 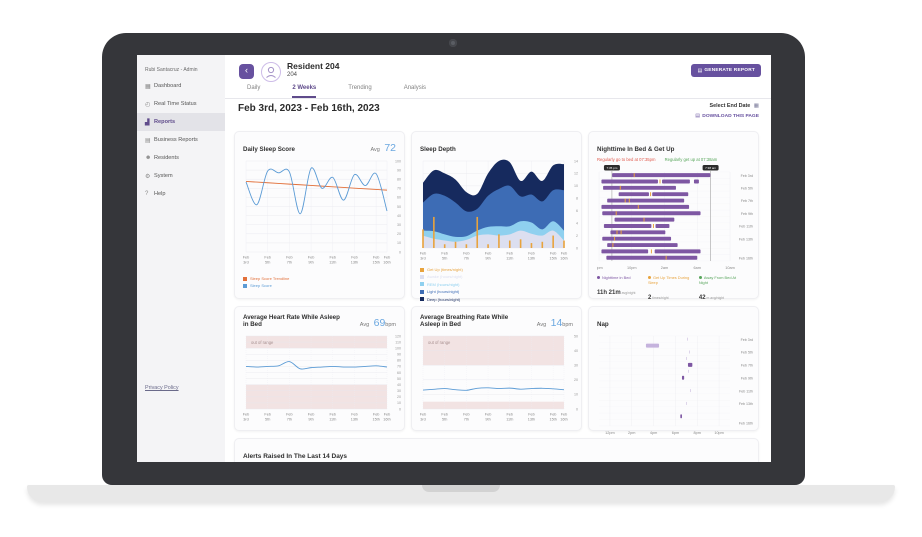 What do you see at coordinates (734, 106) in the screenshot?
I see `select-end-date-button: Select End Date ▦` at bounding box center [734, 106].